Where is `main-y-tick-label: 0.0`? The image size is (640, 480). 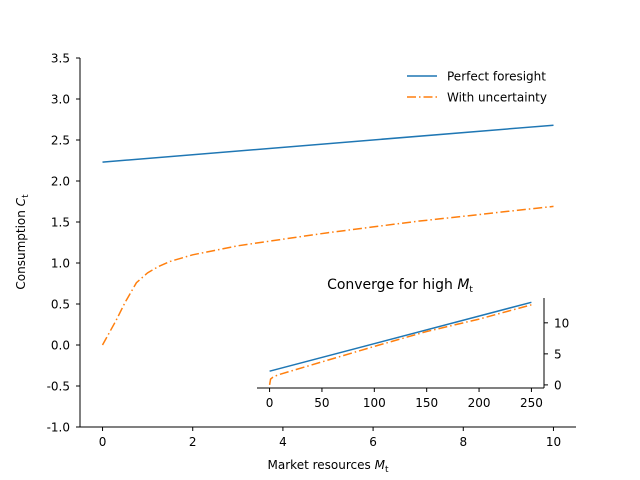
main-y-tick-label: 0.0 is located at coordinates (60, 346).